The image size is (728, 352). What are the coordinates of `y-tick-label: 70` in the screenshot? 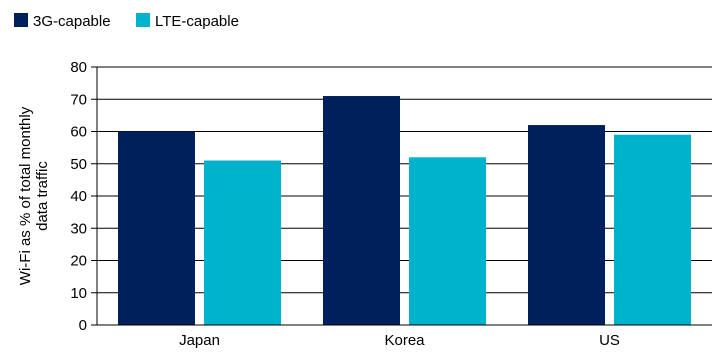 It's located at (78, 99).